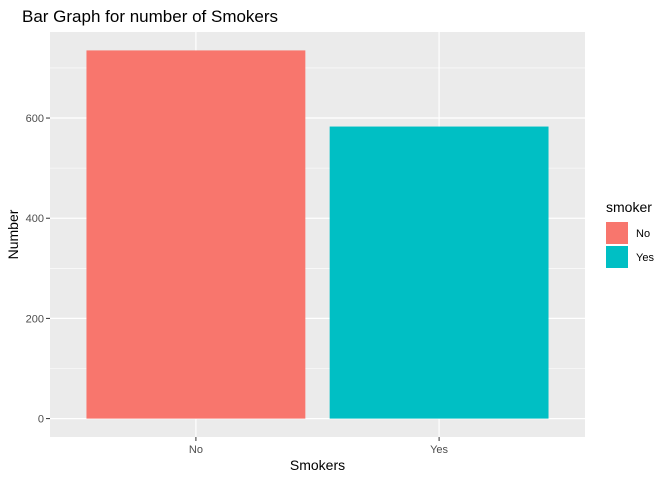 Image resolution: width=672 pixels, height=480 pixels. Describe the element at coordinates (196, 450) in the screenshot. I see `x-tick-label: No` at that location.